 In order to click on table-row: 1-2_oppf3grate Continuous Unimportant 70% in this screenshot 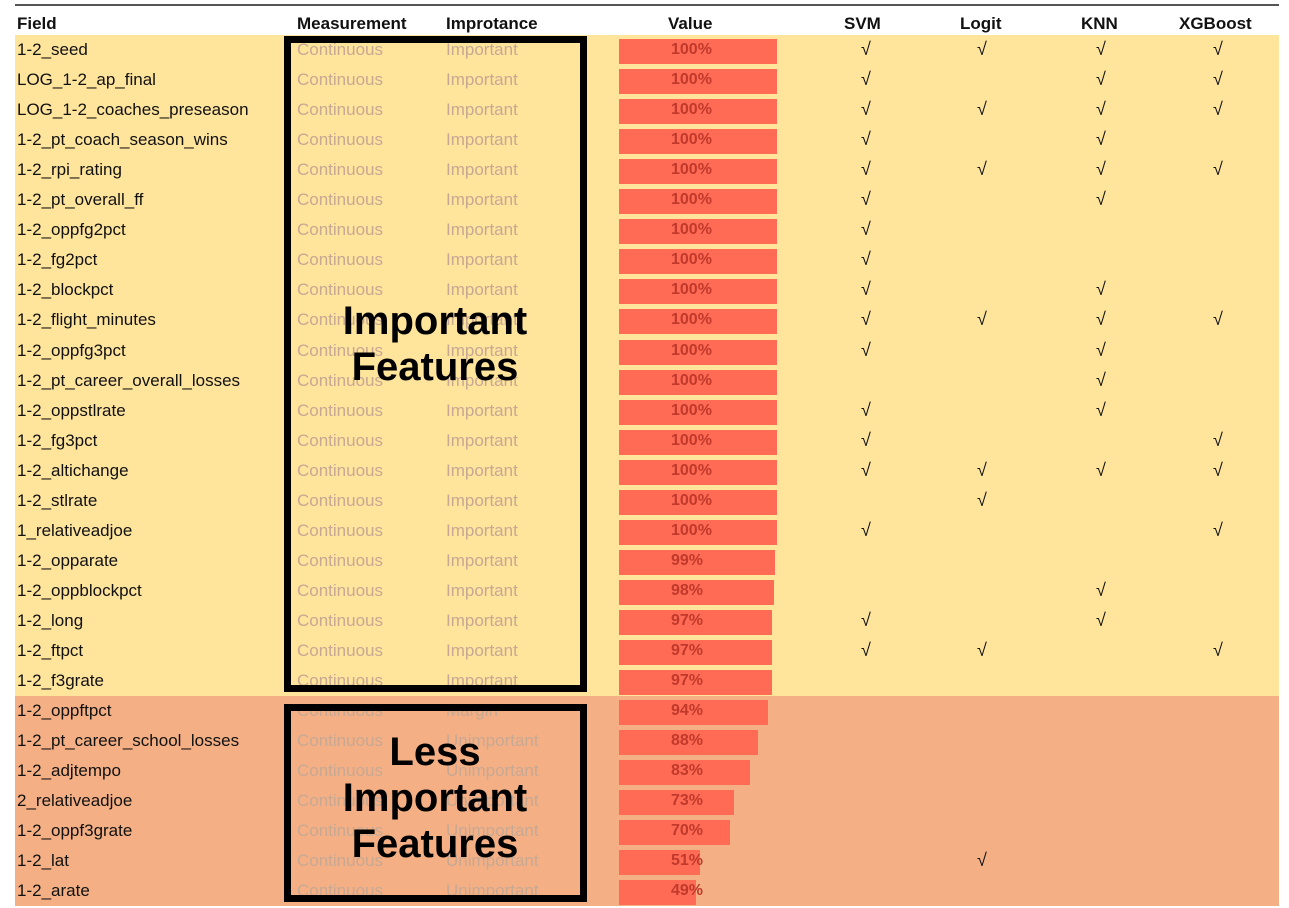, I will do `click(647, 831)`.